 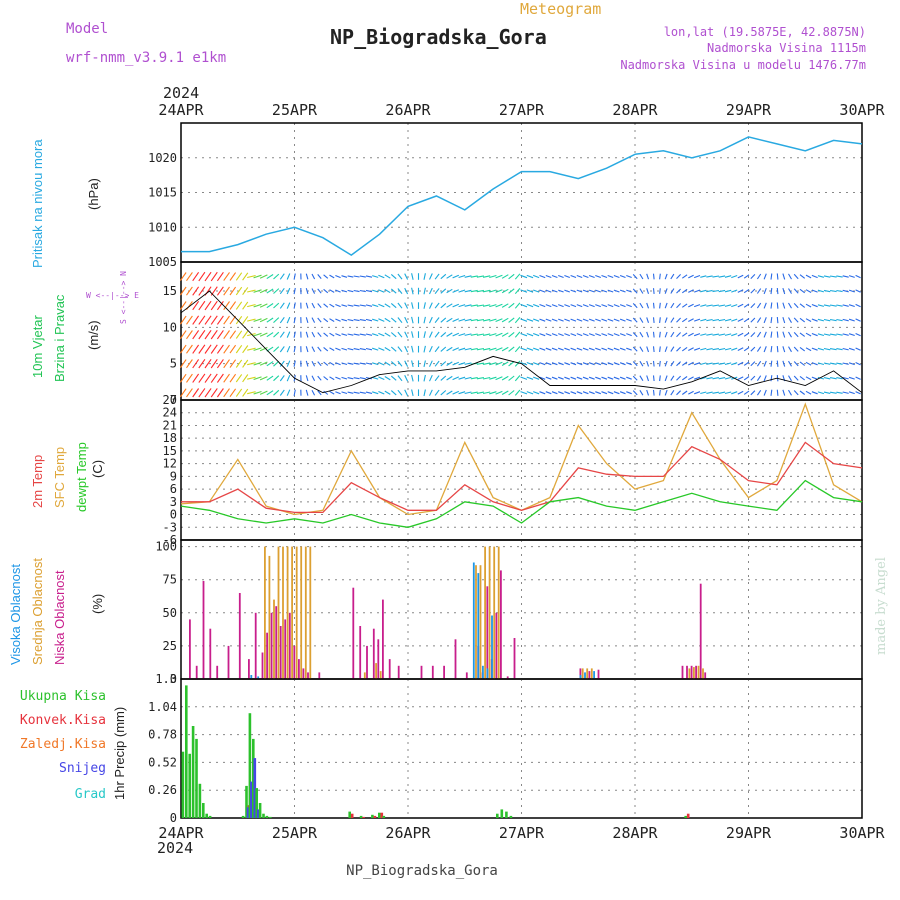 What do you see at coordinates (63, 696) in the screenshot?
I see `precip-legend-total: Ukupna Kisa` at bounding box center [63, 696].